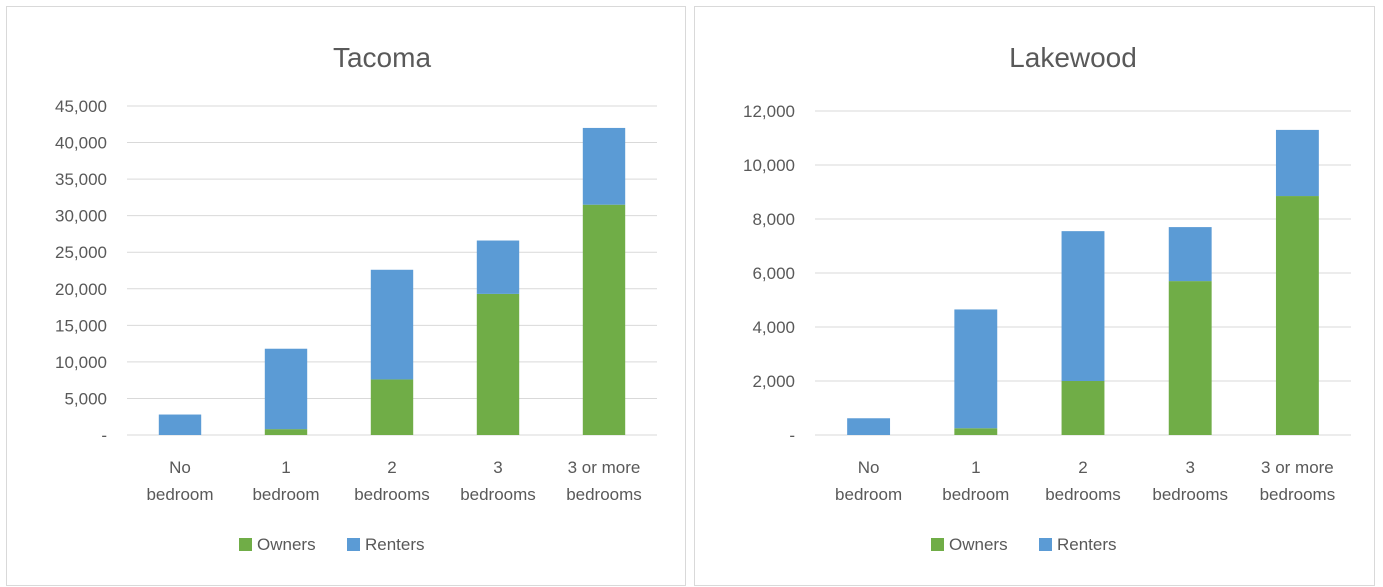  Describe the element at coordinates (773, 219) in the screenshot. I see `y-tick-label: 8,000` at that location.